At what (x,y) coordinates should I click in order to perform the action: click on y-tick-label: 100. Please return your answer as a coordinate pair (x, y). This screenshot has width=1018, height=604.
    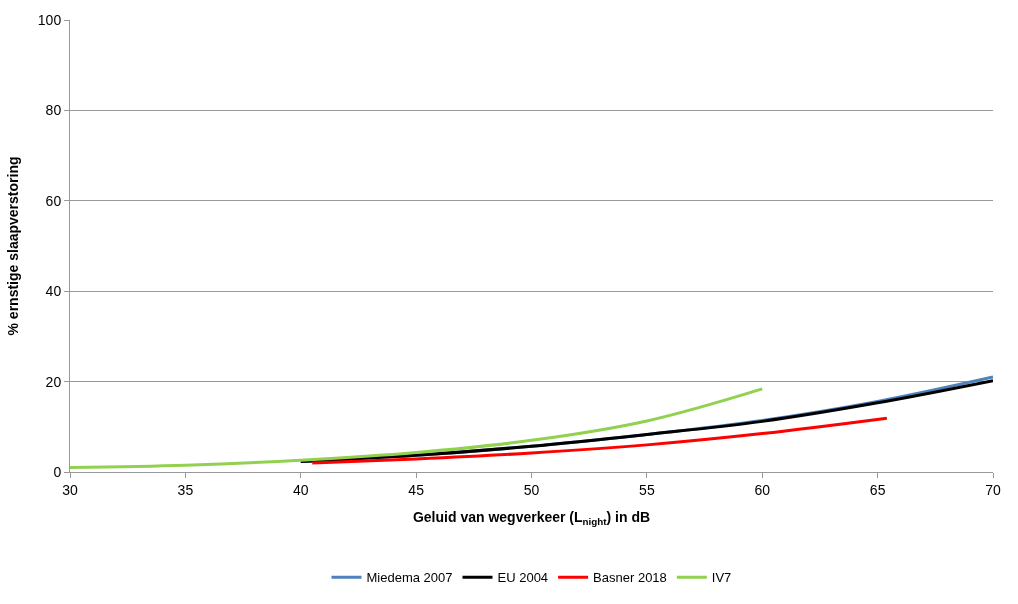
    Looking at the image, I should click on (49, 19).